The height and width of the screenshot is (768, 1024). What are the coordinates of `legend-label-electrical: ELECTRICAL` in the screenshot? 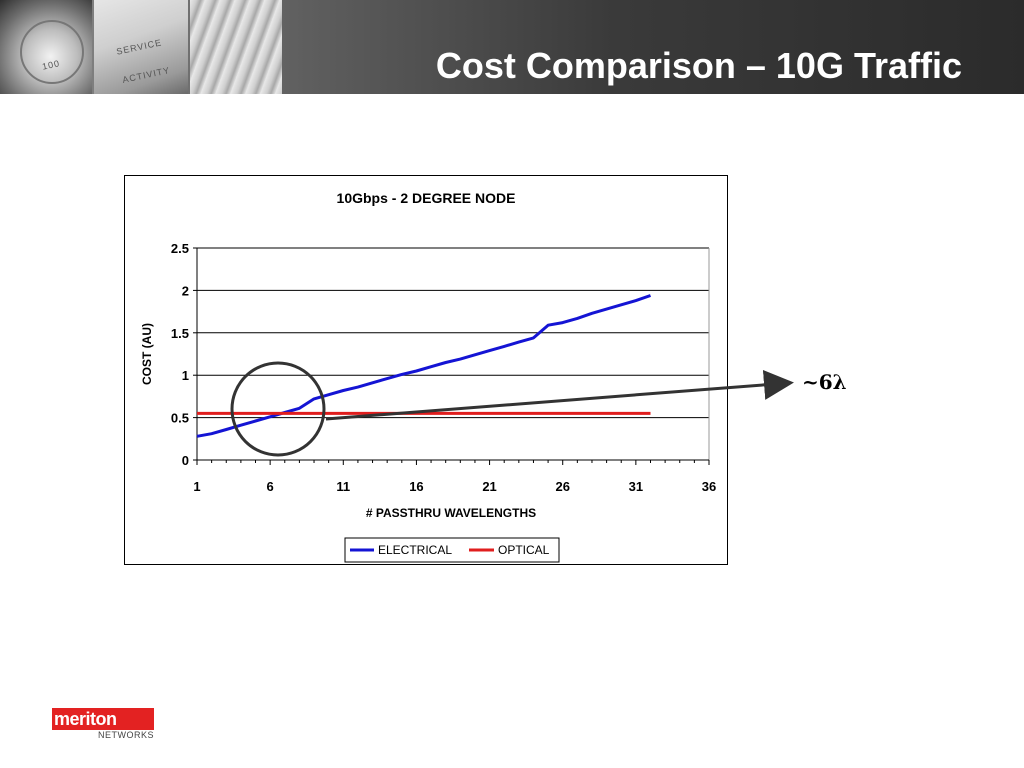 It's located at (415, 550).